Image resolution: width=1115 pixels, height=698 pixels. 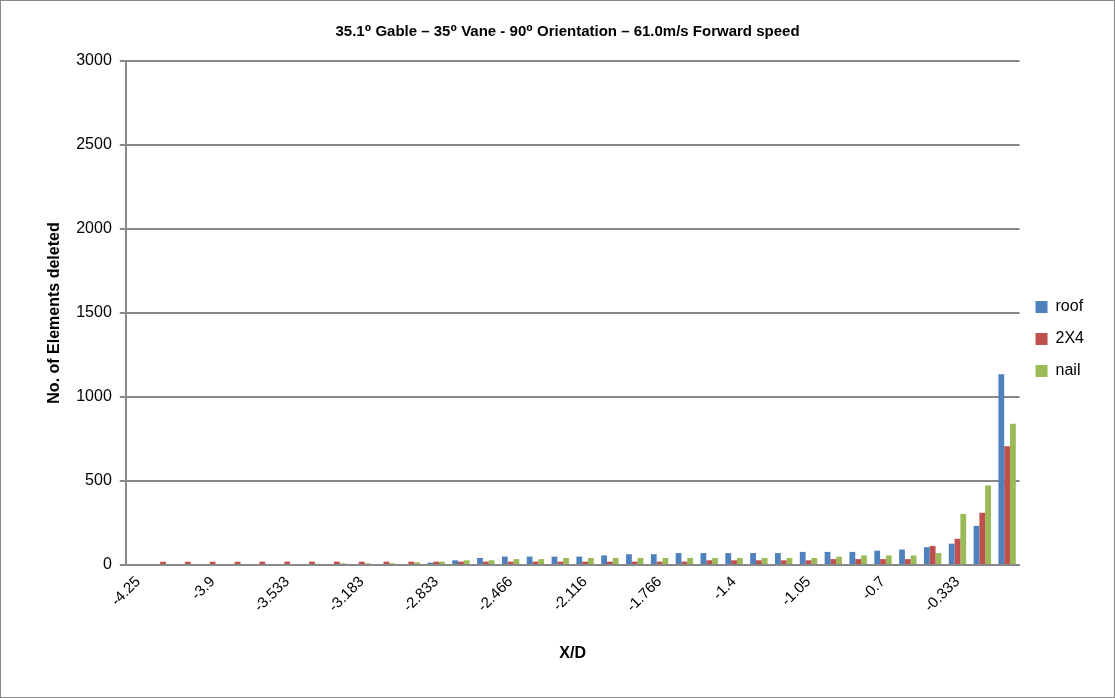 I want to click on y-tick-label: 3000, so click(x=94, y=60).